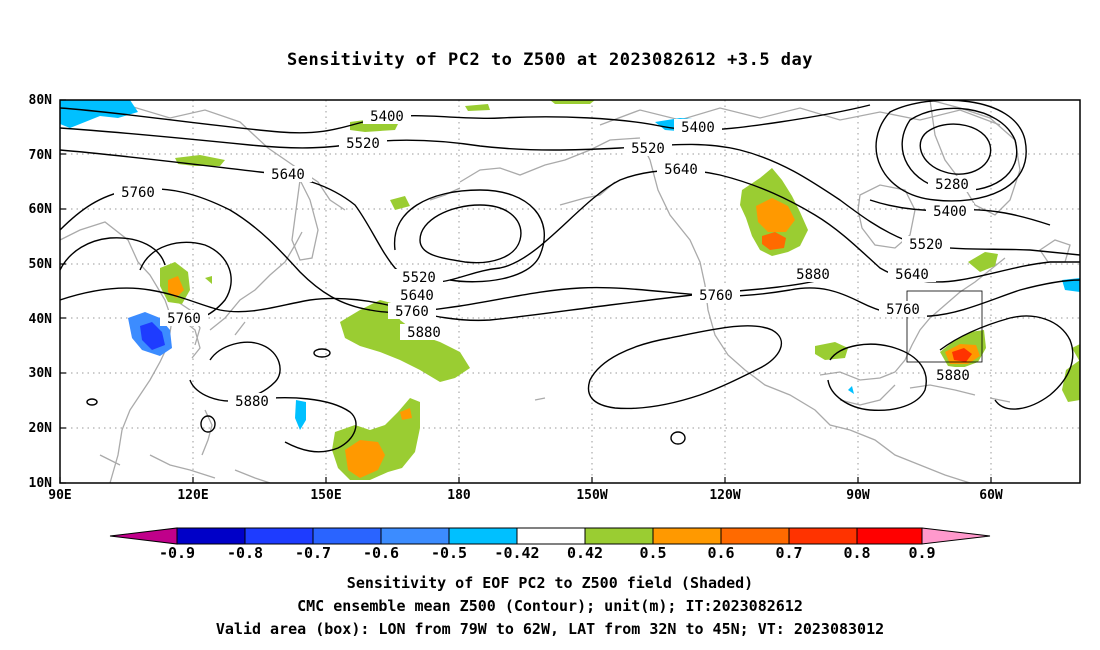 The height and width of the screenshot is (650, 1100). I want to click on shade-neg-atlantic, so click(1071, 285).